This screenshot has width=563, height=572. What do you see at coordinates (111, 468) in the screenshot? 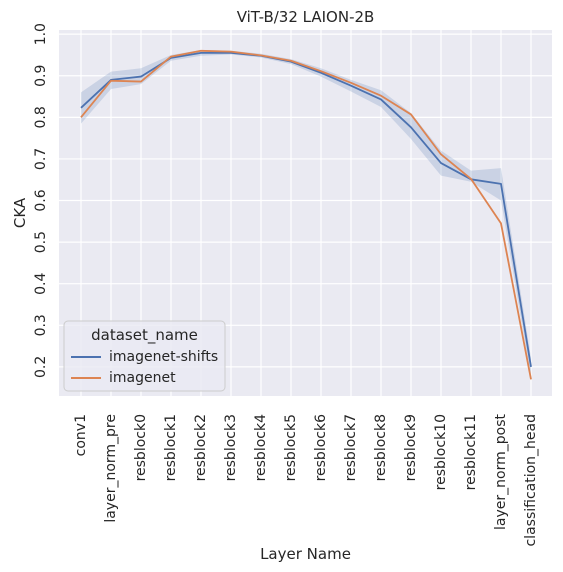
I see `x-tick-label: layer_norm_pre` at bounding box center [111, 468].